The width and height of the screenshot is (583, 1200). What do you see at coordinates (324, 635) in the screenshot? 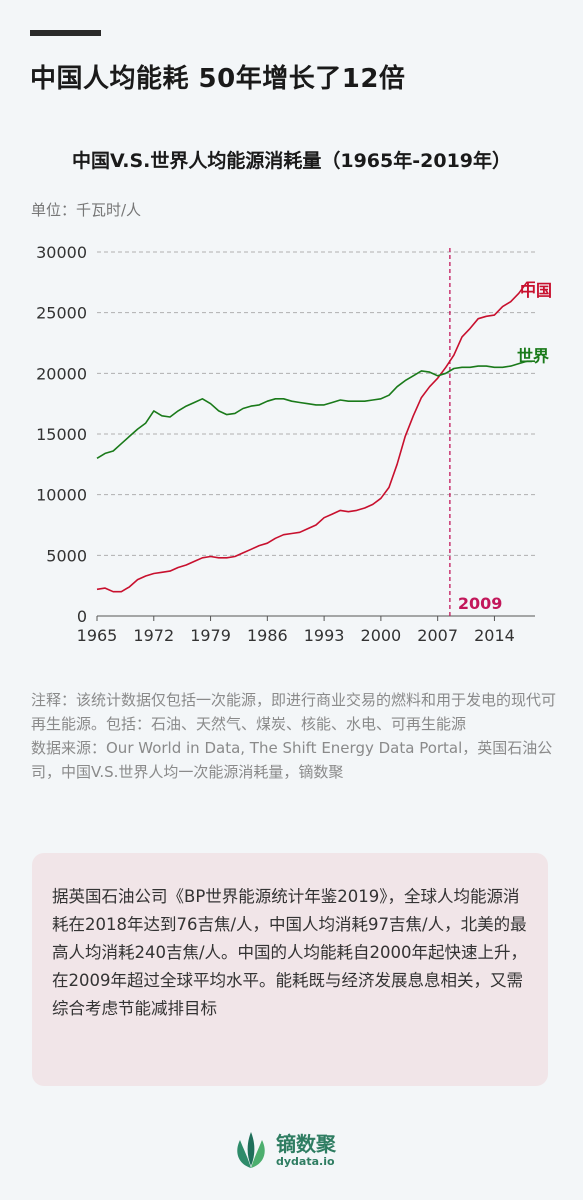
I see `x-tick-label: 1993` at bounding box center [324, 635].